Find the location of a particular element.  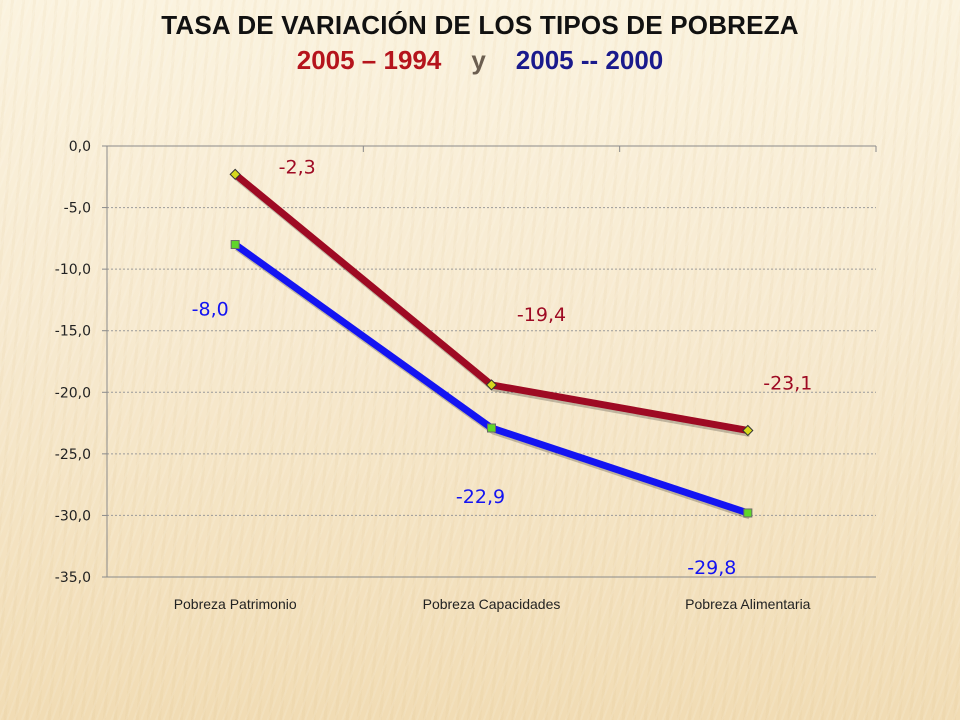

title-periods: 2005 – 1994 y 2005 -- 2000 is located at coordinates (480, 60).